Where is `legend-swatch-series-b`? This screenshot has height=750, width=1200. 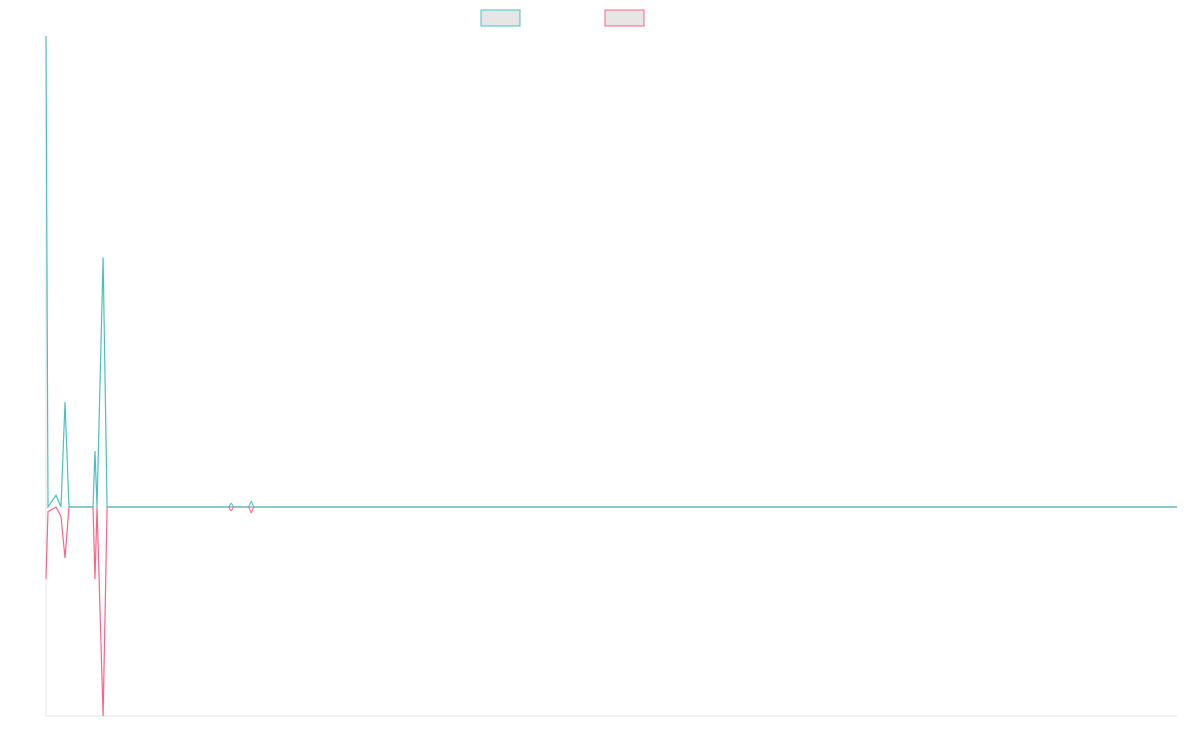
legend-swatch-series-b is located at coordinates (624, 18).